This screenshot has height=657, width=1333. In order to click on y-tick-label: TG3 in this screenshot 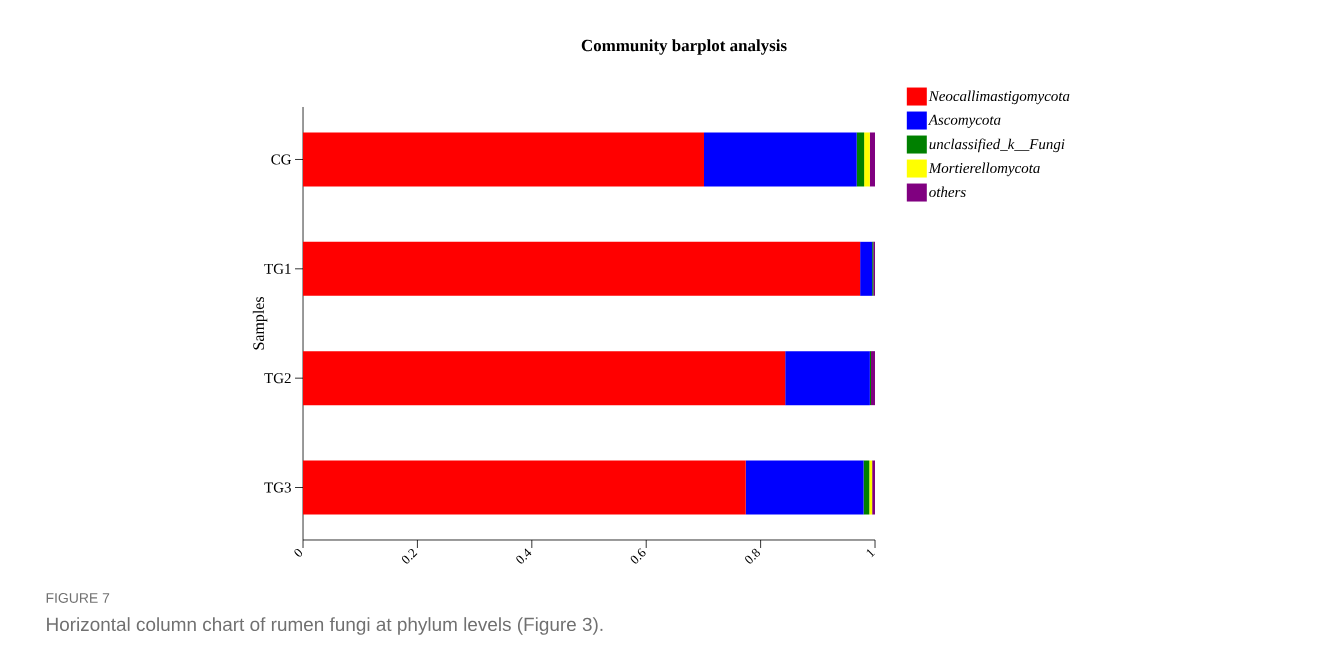, I will do `click(277, 487)`.